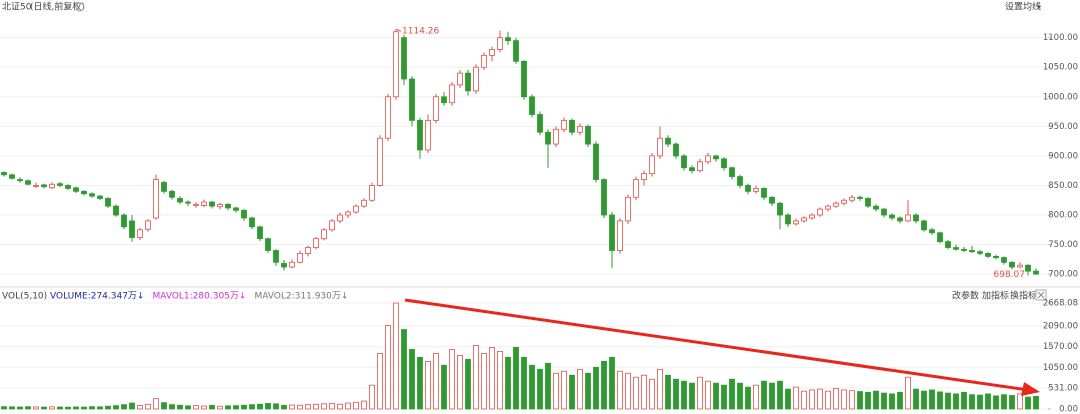 This screenshot has width=1080, height=414. I want to click on chart-subtitle: (日线,前复权), so click(57, 7).